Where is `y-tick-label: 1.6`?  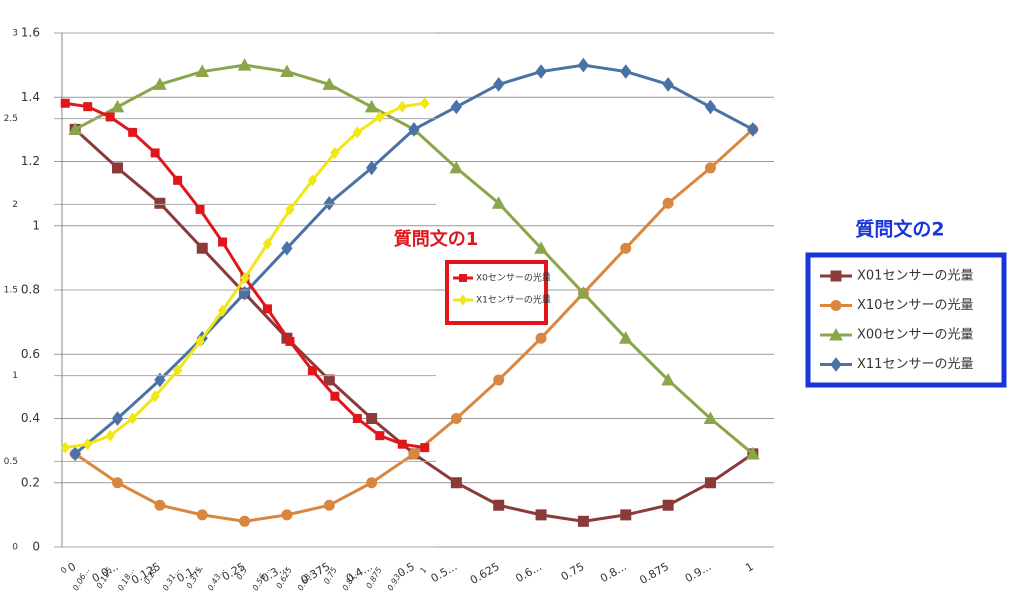 y-tick-label: 1.6 is located at coordinates (30, 33).